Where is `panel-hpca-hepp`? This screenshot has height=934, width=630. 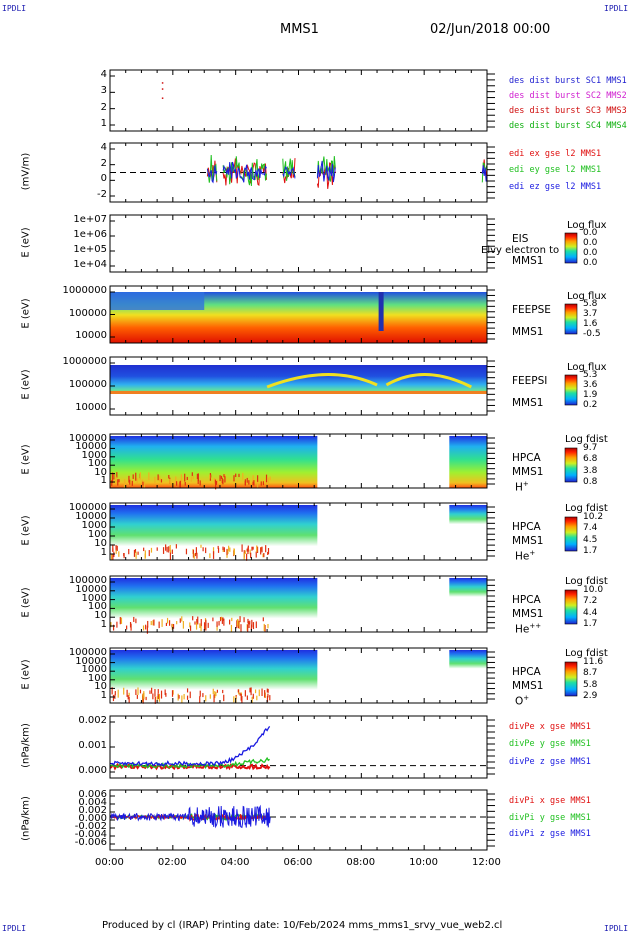 panel-hpca-hepp is located at coordinates (343, 604).